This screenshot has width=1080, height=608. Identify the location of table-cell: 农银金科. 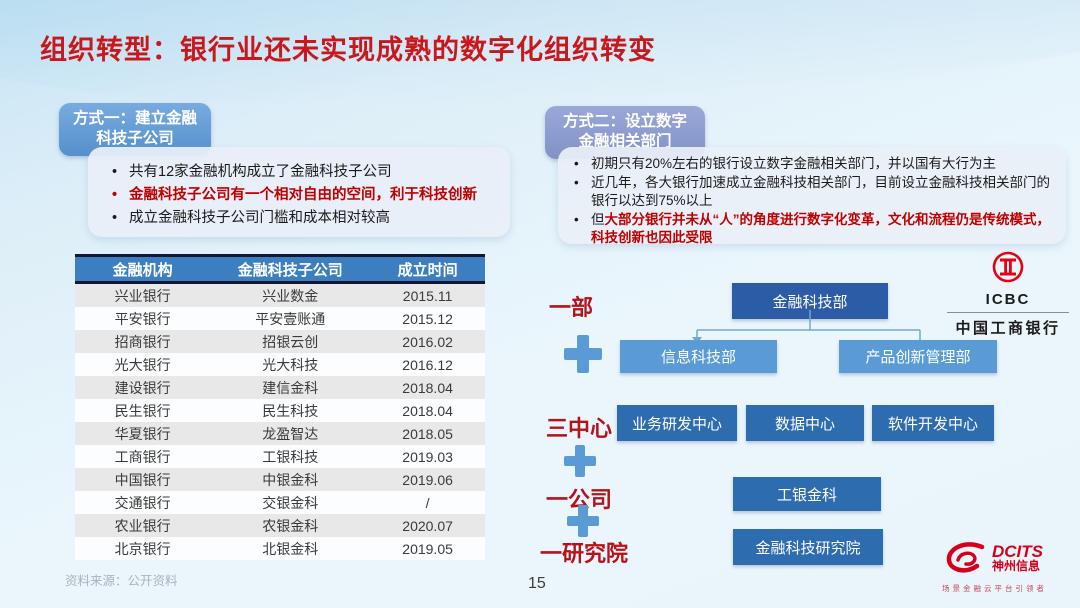
(290, 525).